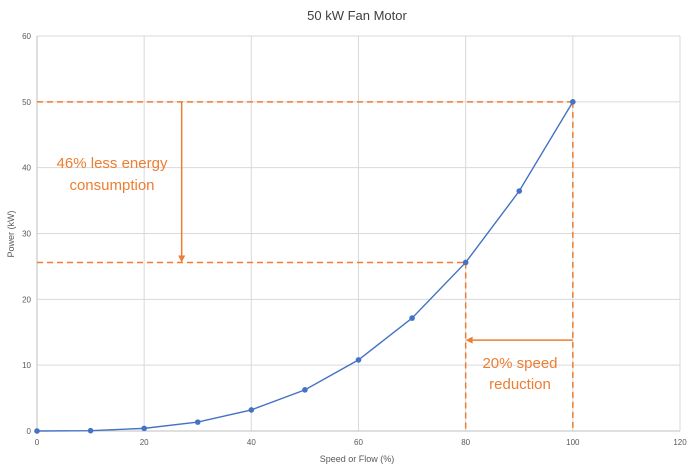  Describe the element at coordinates (251, 442) in the screenshot. I see `x-tick-label: 40` at that location.